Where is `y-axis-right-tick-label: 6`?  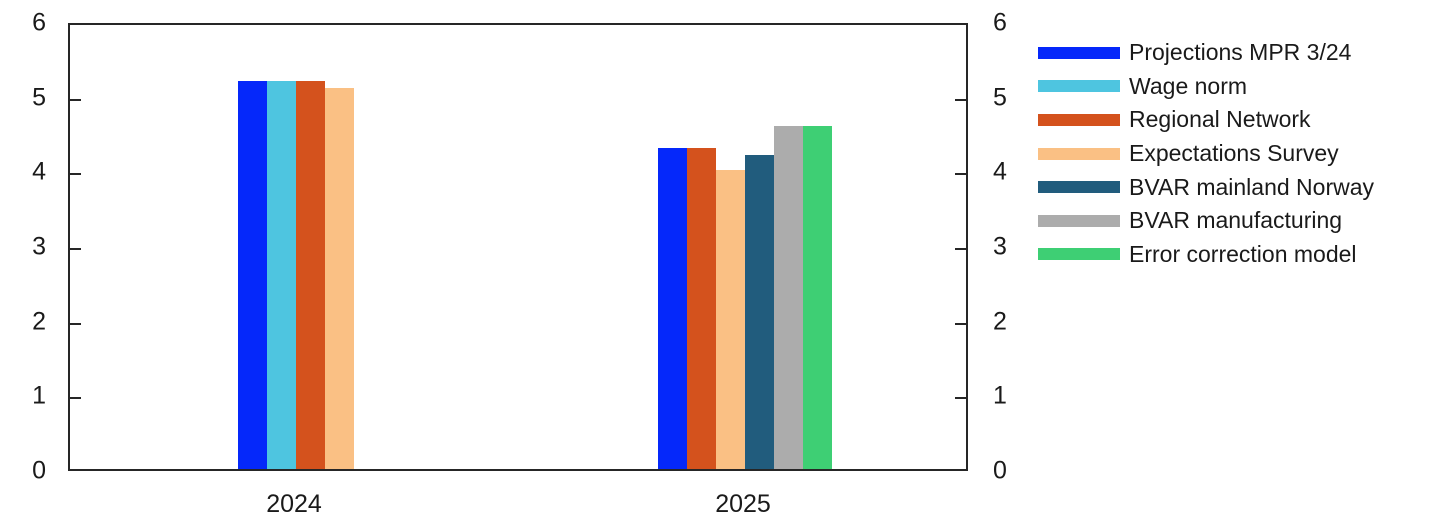
y-axis-right-tick-label: 6 is located at coordinates (1000, 22).